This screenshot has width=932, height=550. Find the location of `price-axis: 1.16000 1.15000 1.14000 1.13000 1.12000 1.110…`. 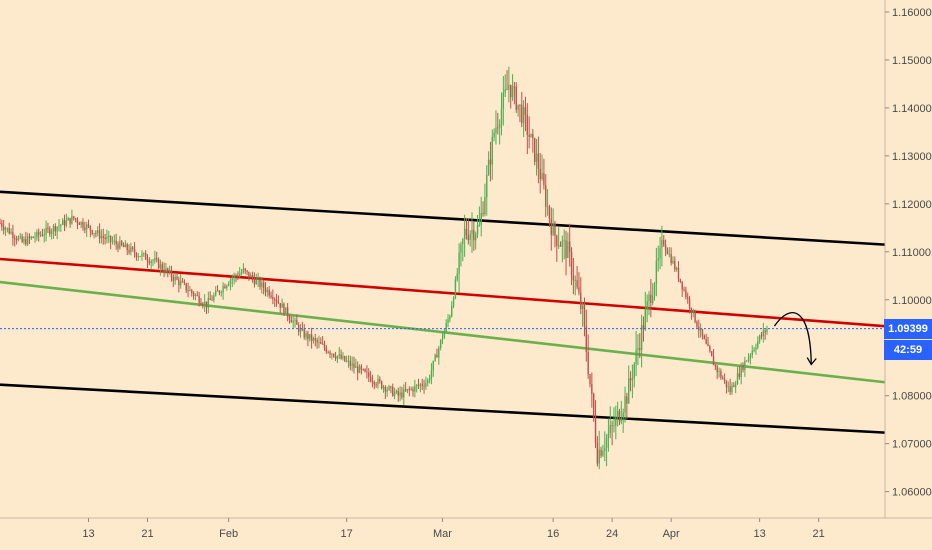

price-axis: 1.16000 1.15000 1.14000 1.13000 1.12000 1.110… is located at coordinates (908, 253).